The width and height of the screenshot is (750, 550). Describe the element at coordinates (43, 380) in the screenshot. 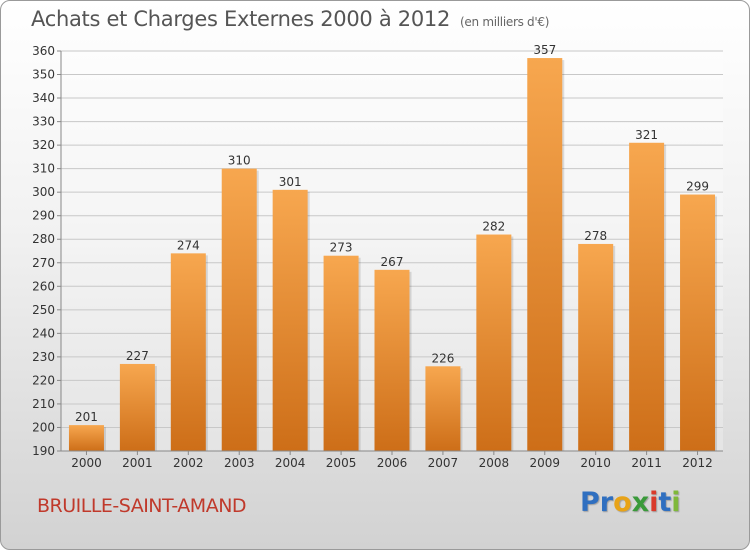

I see `y-tick-label: 220` at that location.